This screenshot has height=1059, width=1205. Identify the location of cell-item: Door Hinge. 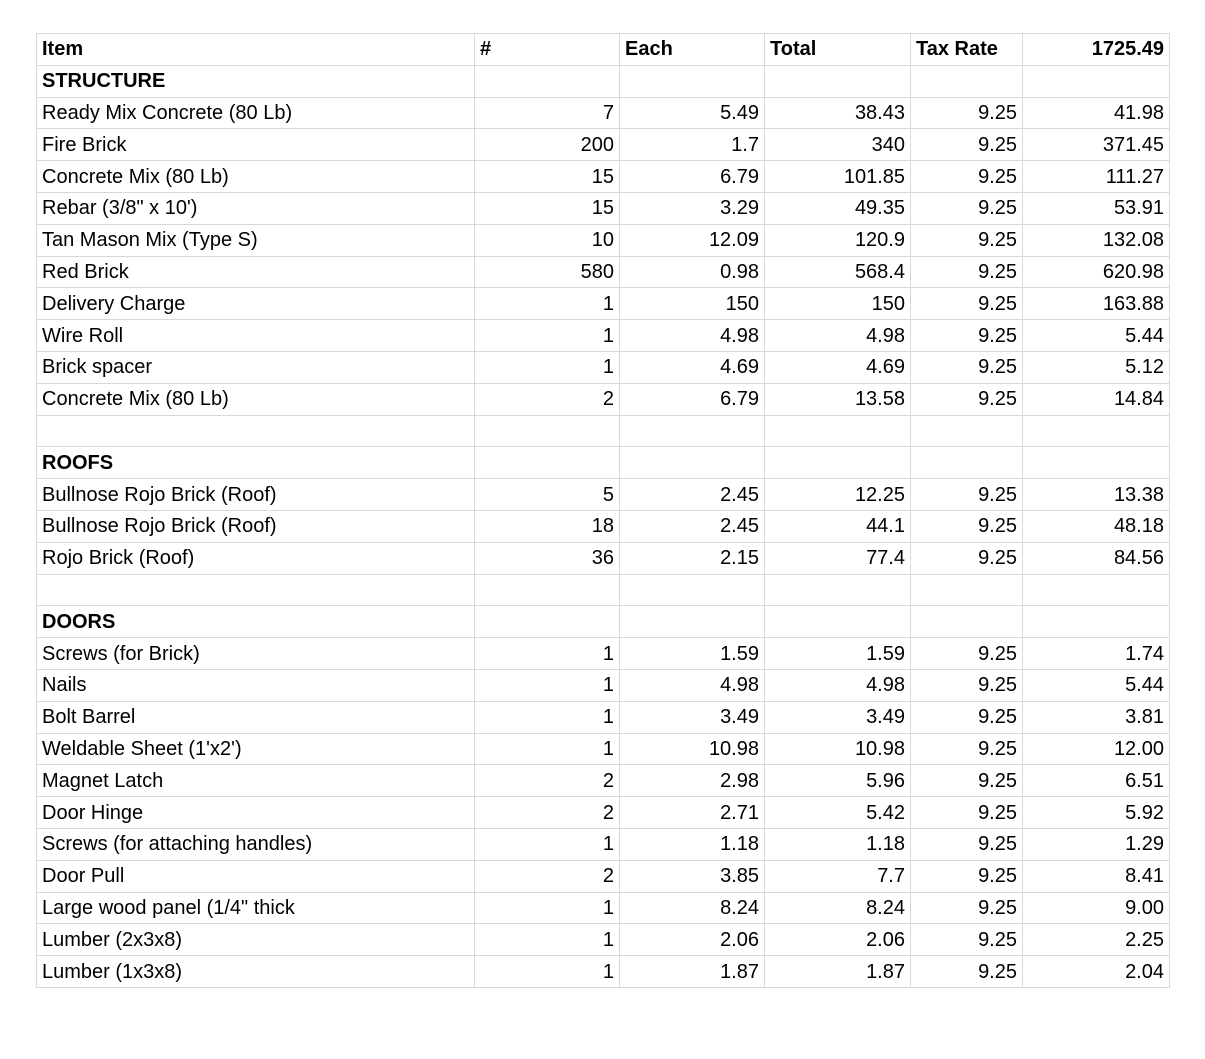
(255, 812).